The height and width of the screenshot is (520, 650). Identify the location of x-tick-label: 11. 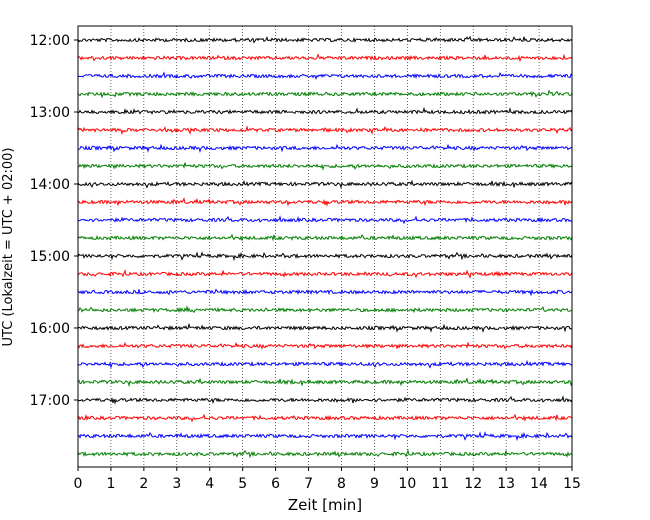
(440, 484).